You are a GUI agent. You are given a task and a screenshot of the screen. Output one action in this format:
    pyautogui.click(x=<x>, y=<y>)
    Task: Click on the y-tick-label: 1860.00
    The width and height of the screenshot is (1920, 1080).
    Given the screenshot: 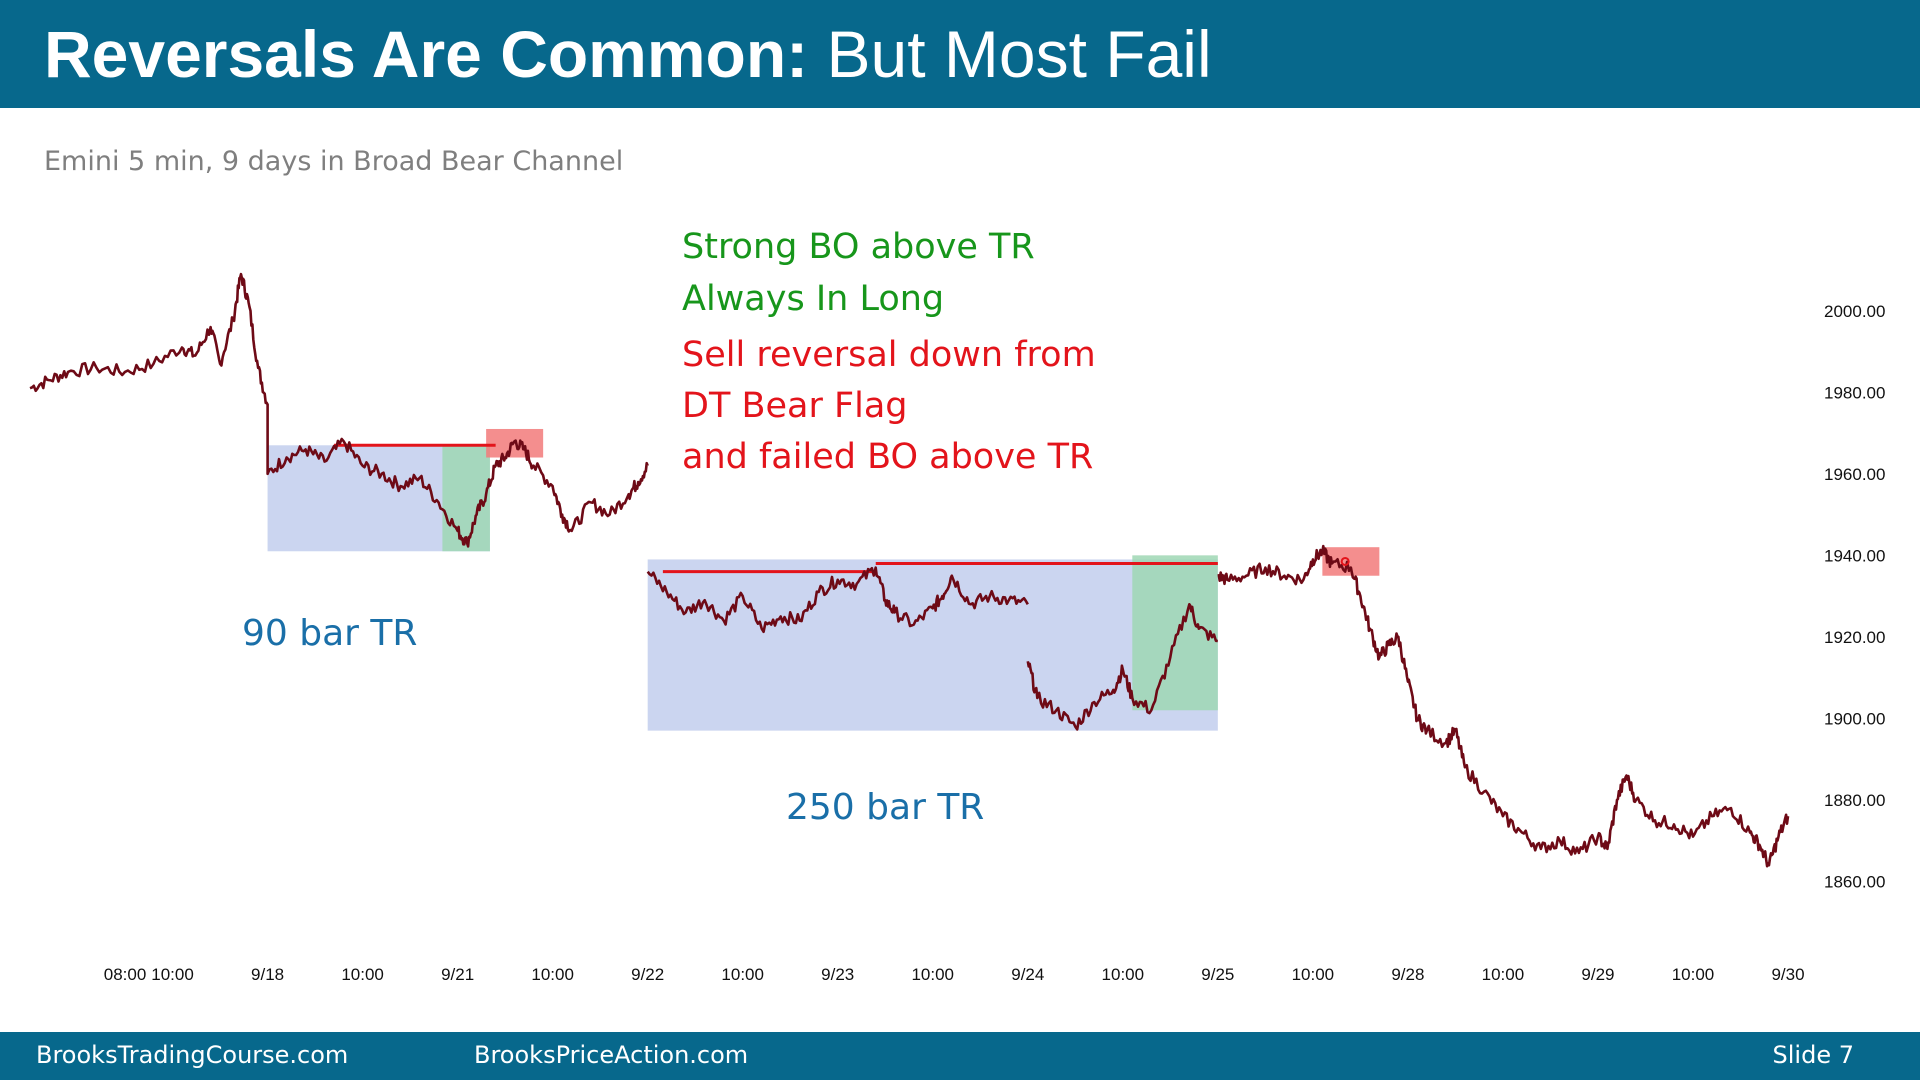 What is the action you would take?
    pyautogui.click(x=1854, y=881)
    